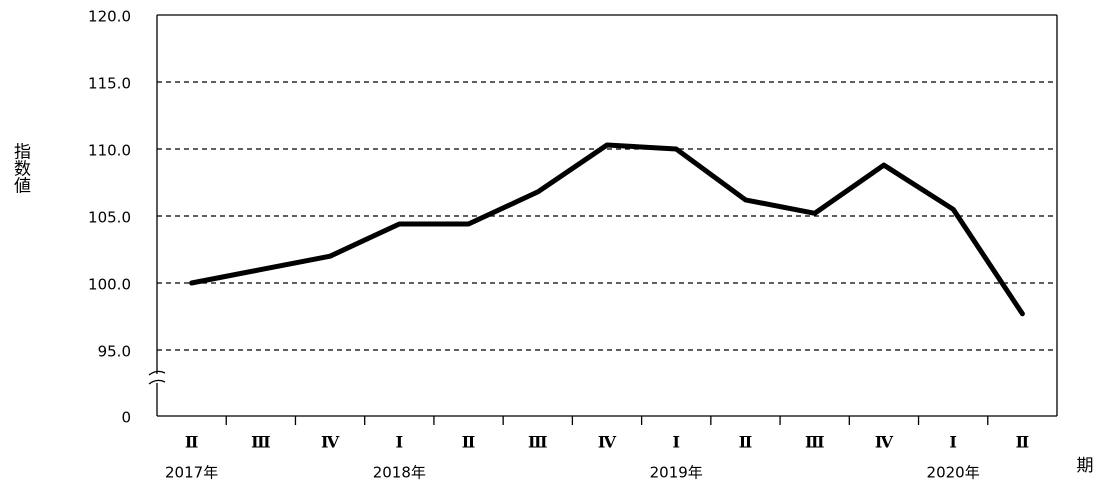 This screenshot has height=491, width=1101. What do you see at coordinates (126, 418) in the screenshot?
I see `y-tick-label: 0` at bounding box center [126, 418].